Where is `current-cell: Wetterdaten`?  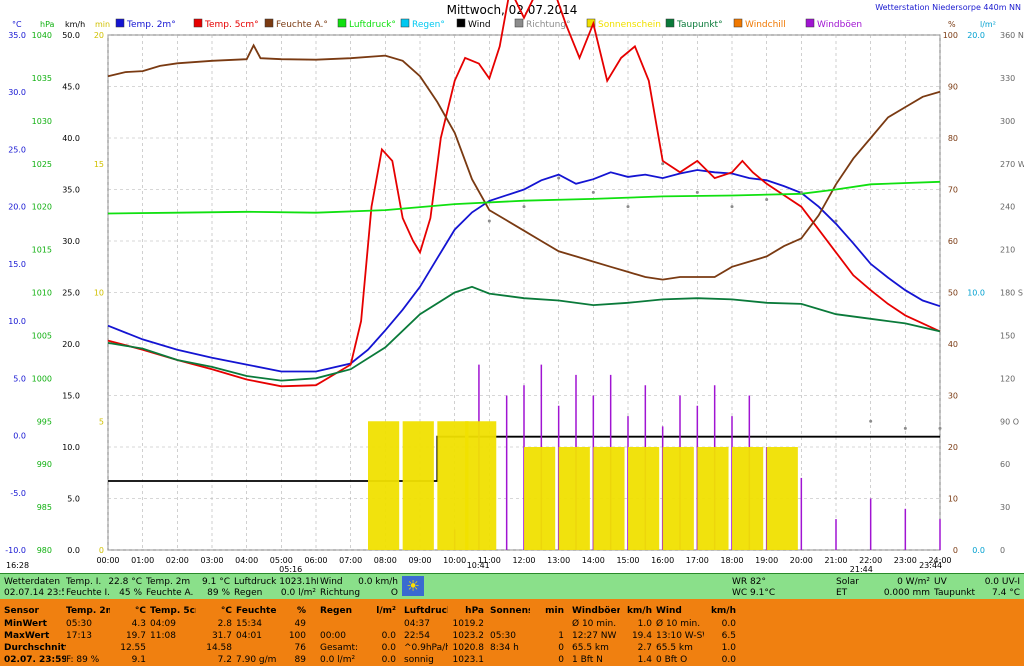 current-cell: Wetterdaten is located at coordinates (34, 582).